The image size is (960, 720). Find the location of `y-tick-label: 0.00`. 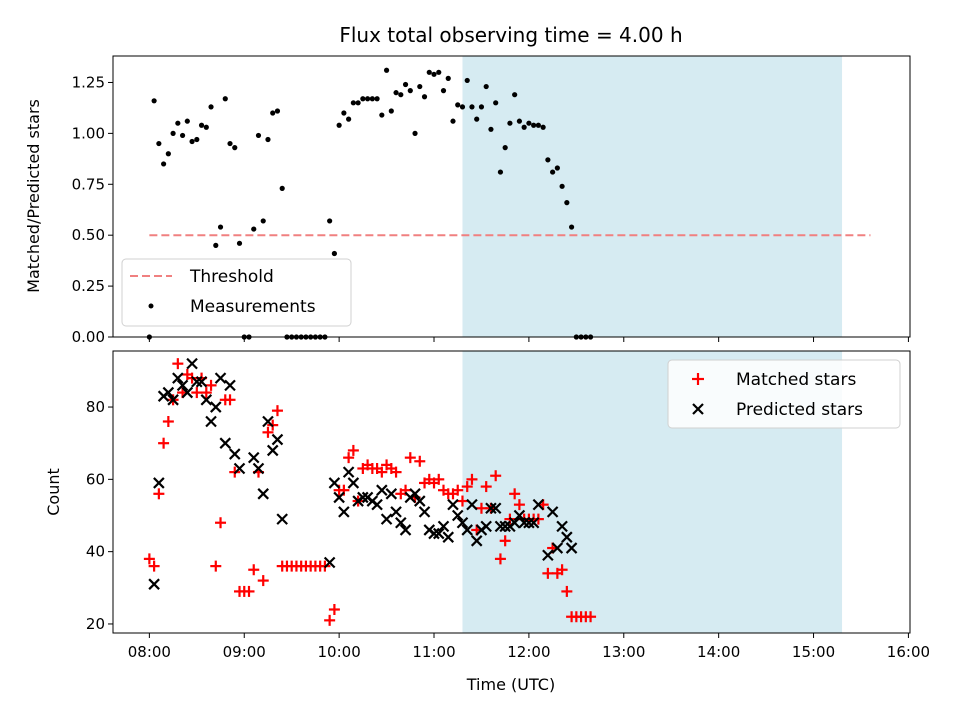

y-tick-label: 0.00 is located at coordinates (88, 337).